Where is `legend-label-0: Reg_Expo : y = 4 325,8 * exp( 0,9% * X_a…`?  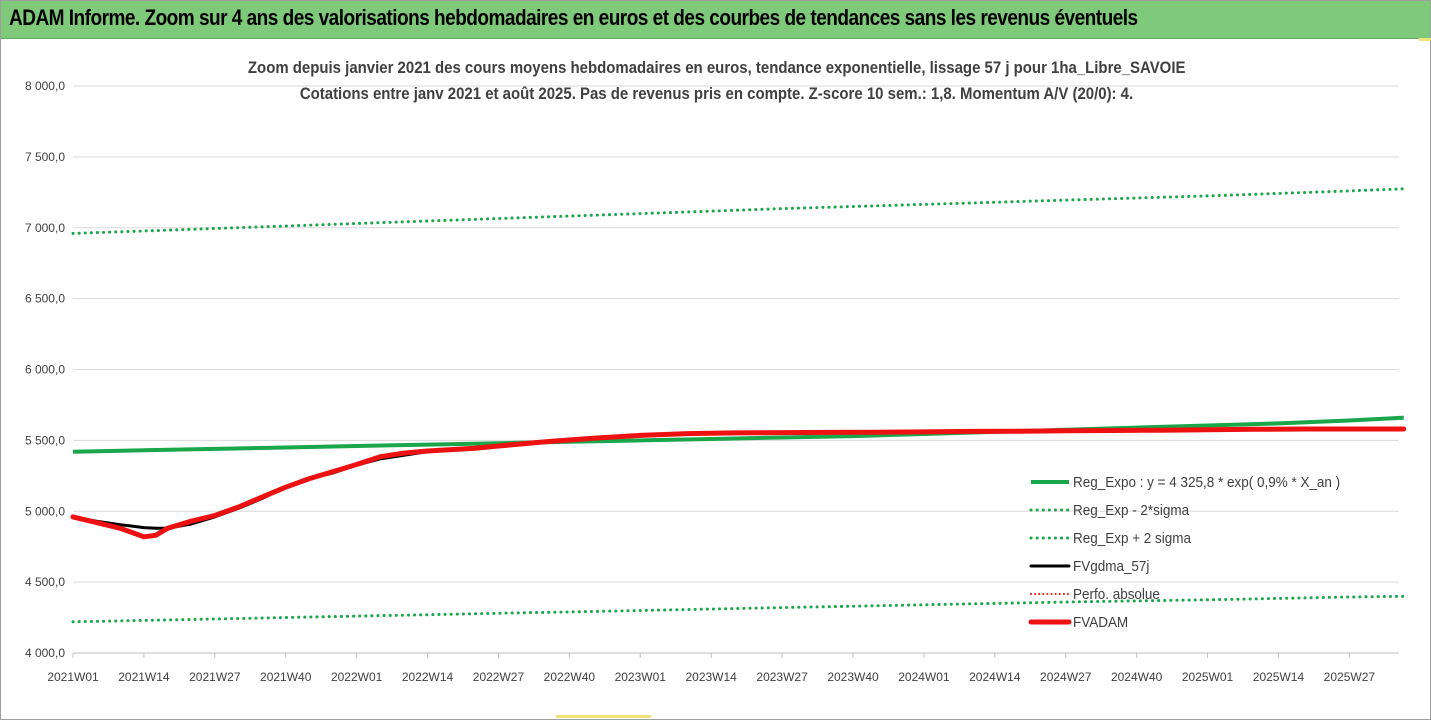
legend-label-0: Reg_Expo : y = 4 325,8 * exp( 0,9% * X_a… is located at coordinates (1206, 482).